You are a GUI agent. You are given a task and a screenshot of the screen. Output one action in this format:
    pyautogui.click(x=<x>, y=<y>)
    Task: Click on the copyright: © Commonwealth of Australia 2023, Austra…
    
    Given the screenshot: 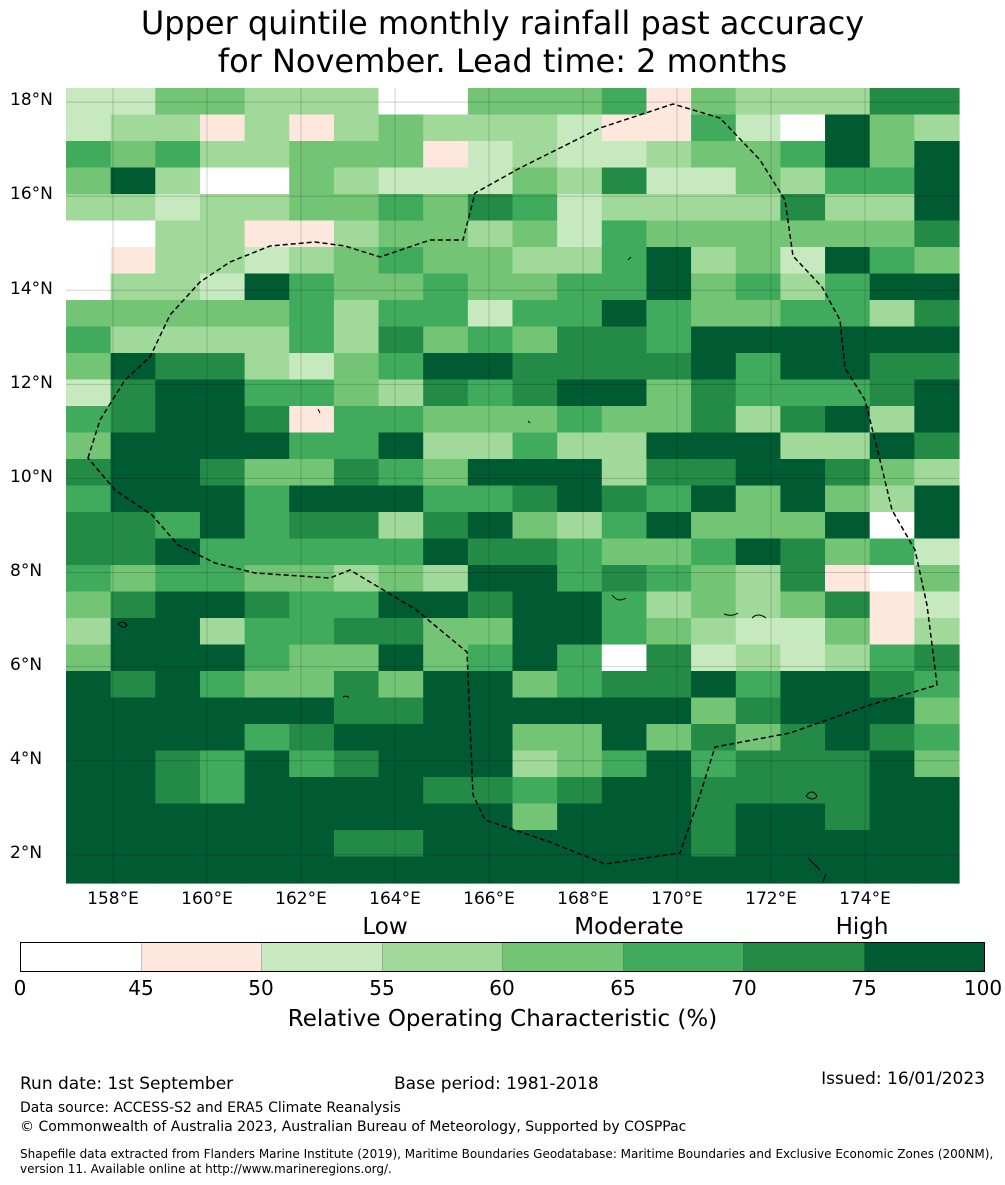 What is the action you would take?
    pyautogui.click(x=353, y=1127)
    